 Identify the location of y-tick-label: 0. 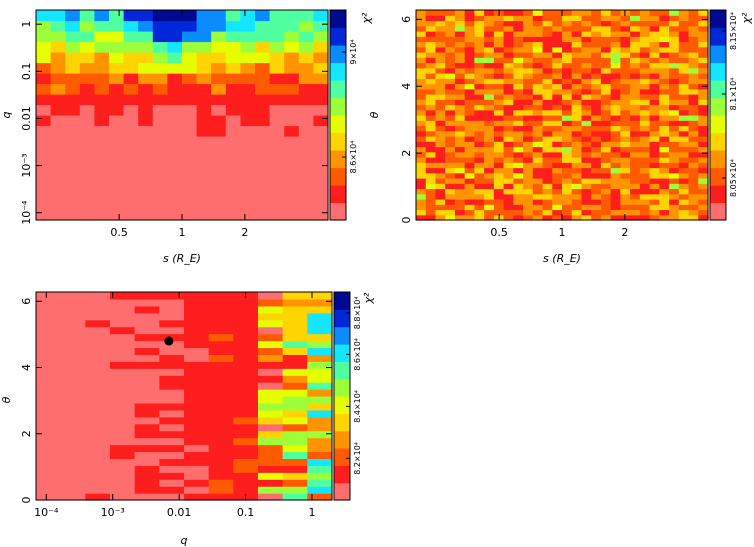
(406, 220).